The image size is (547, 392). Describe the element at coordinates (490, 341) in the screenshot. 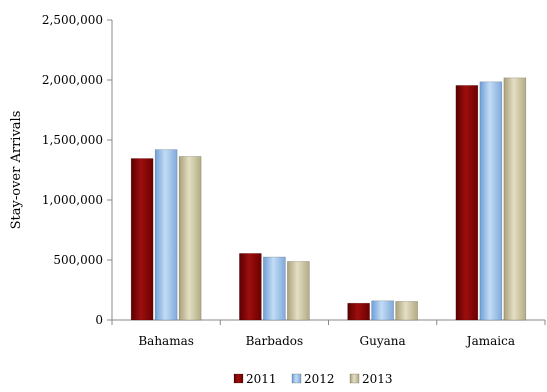

I see `x-tick-label: Jamaica` at that location.